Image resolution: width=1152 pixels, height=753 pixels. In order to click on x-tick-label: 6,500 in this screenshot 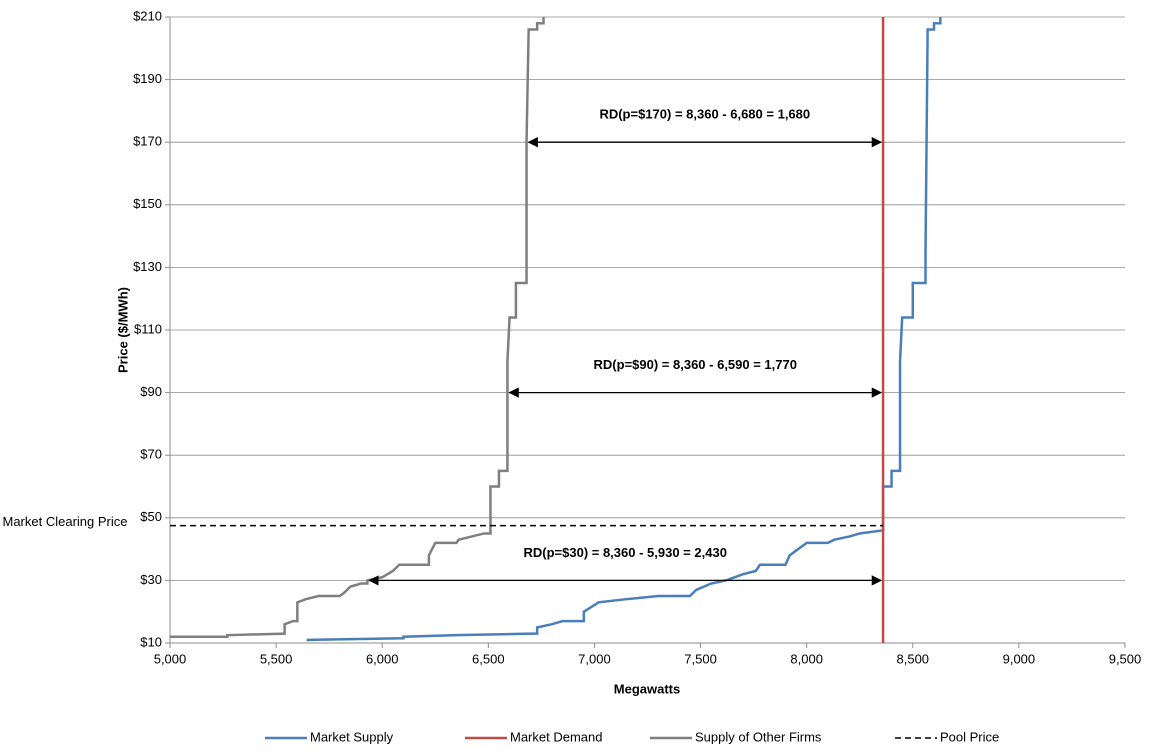, I will do `click(488, 658)`.